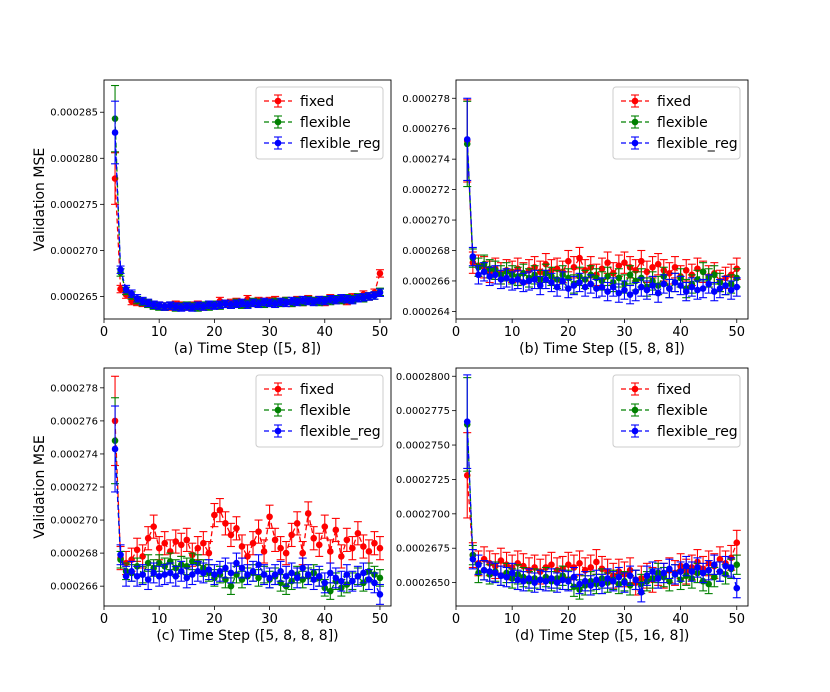  What do you see at coordinates (74, 113) in the screenshot?
I see `y-tick-label: 0.000285` at bounding box center [74, 113].